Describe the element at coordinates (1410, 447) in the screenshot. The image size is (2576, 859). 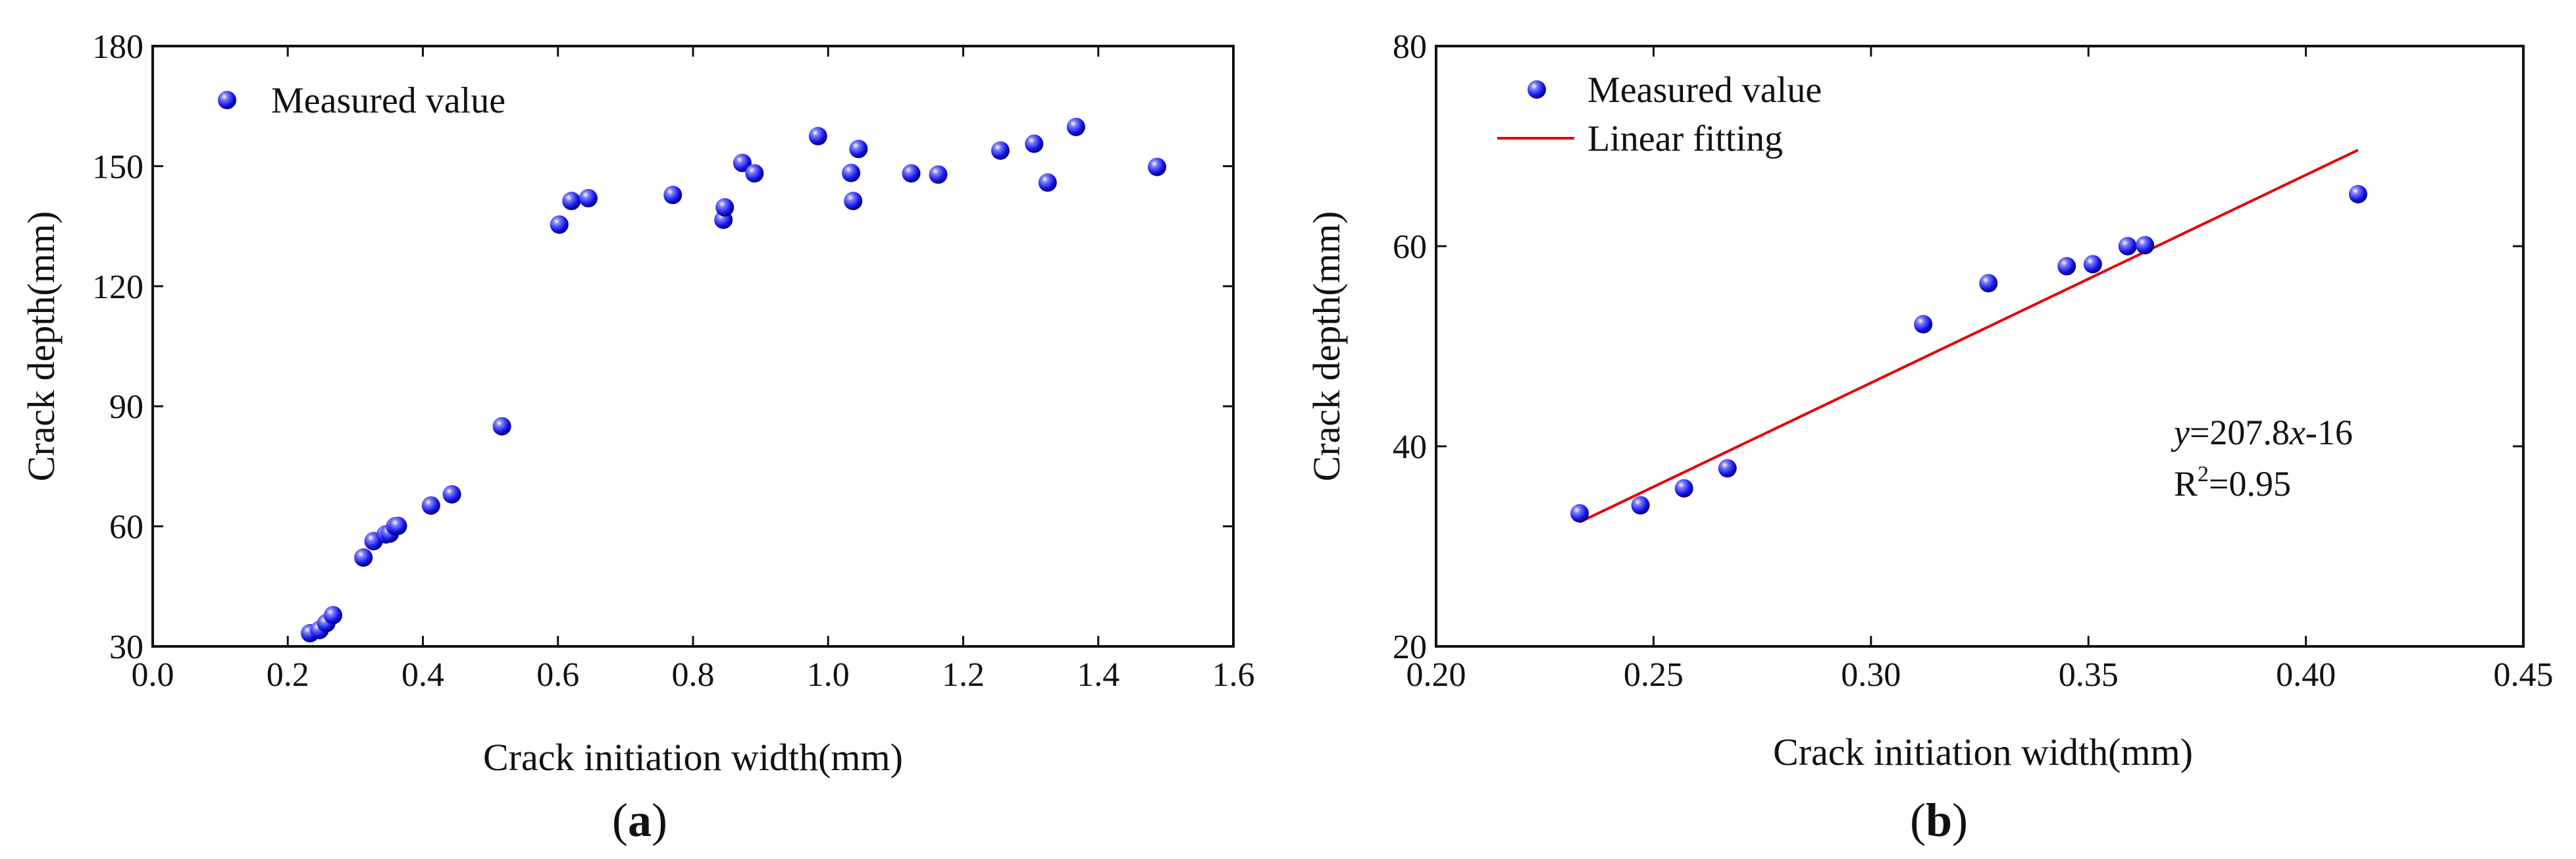
I see `panel-b-y-tick-label: 40` at that location.